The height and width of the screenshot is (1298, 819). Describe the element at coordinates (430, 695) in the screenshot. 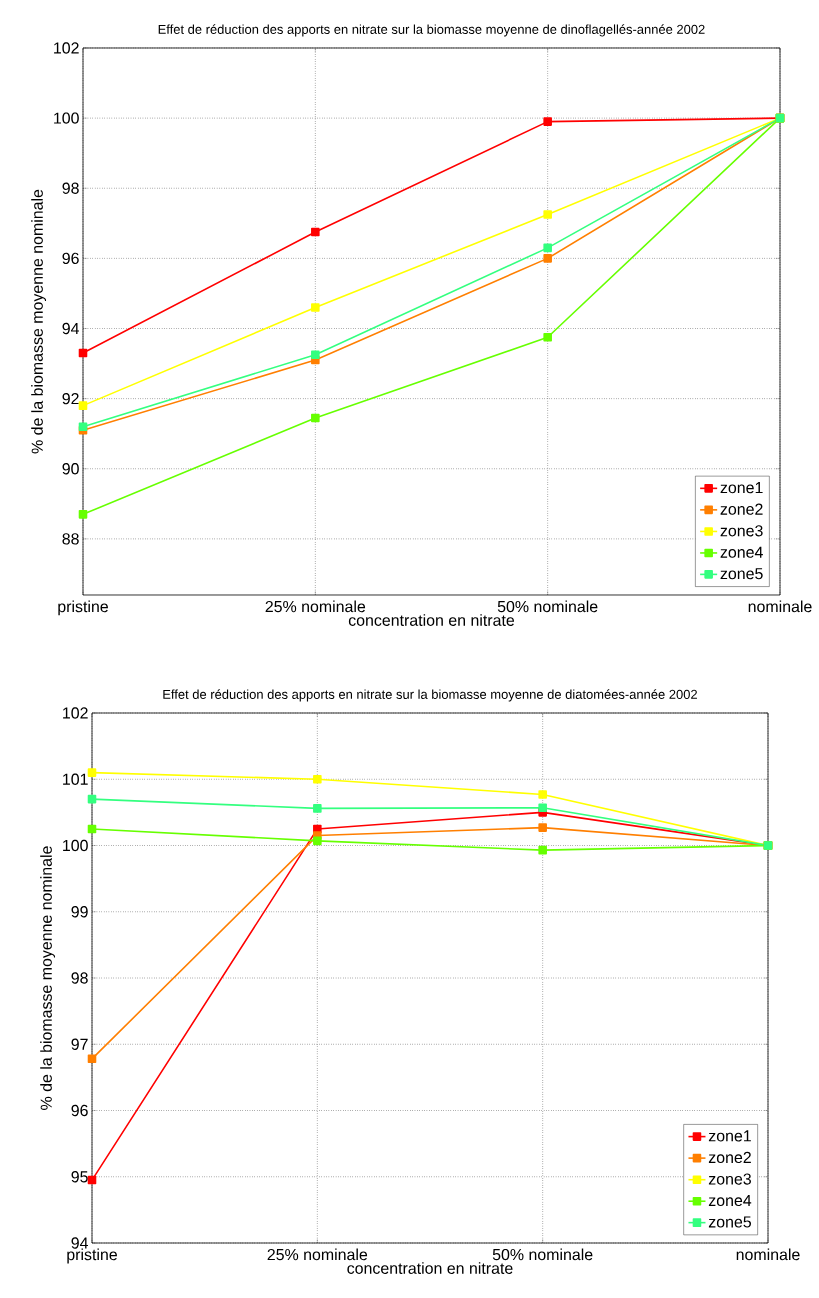

I see `chart-title: Effet de réduction des apports en nitrate sur la biomasse moyenne de diatomées-année 2002` at that location.